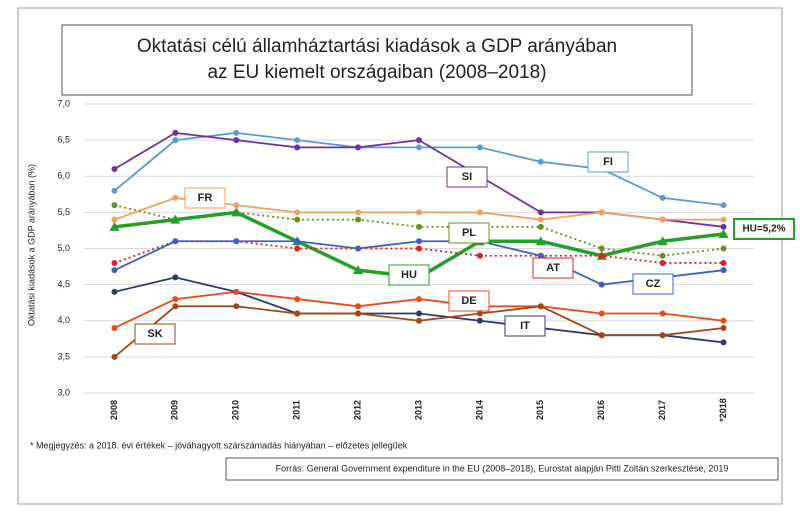 The width and height of the screenshot is (800, 514). I want to click on series-label: PL, so click(469, 233).